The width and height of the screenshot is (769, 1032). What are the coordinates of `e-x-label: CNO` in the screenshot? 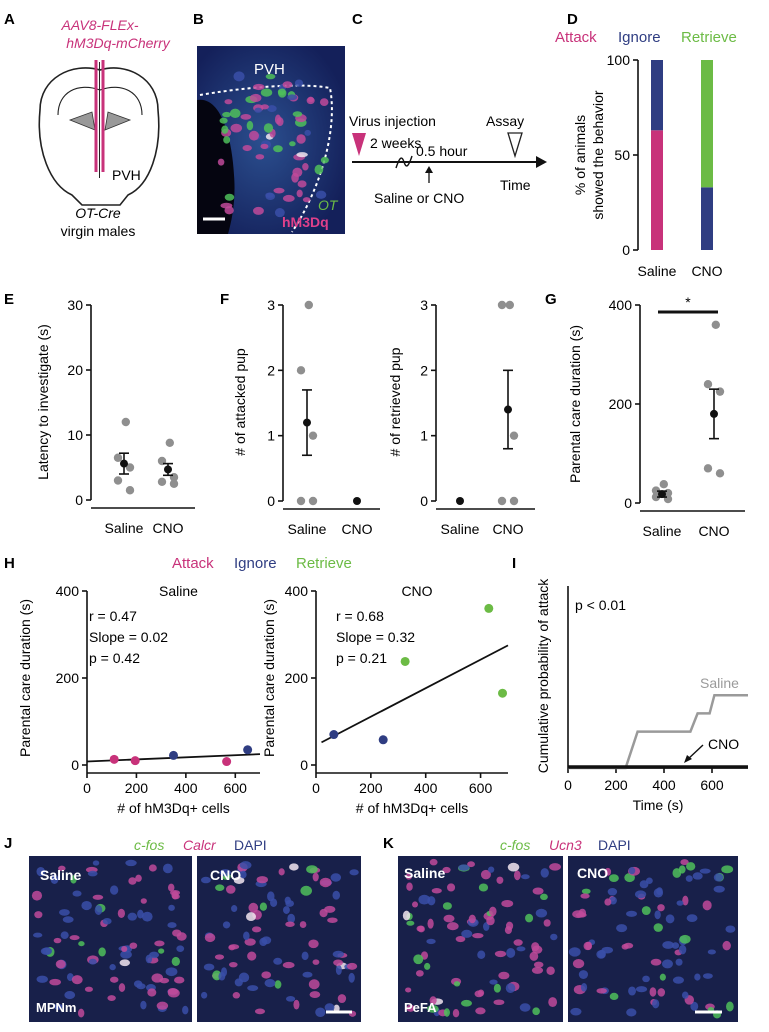 It's located at (167, 528).